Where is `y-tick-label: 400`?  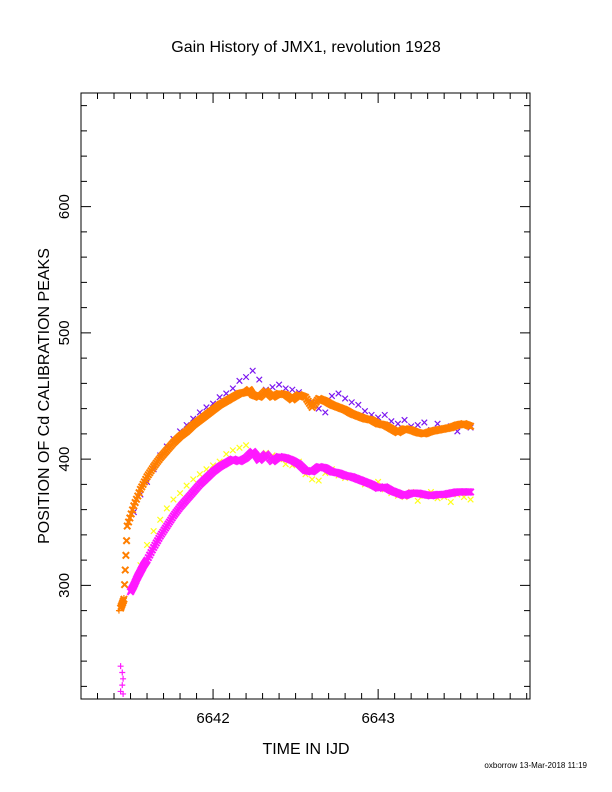
y-tick-label: 400 is located at coordinates (64, 459).